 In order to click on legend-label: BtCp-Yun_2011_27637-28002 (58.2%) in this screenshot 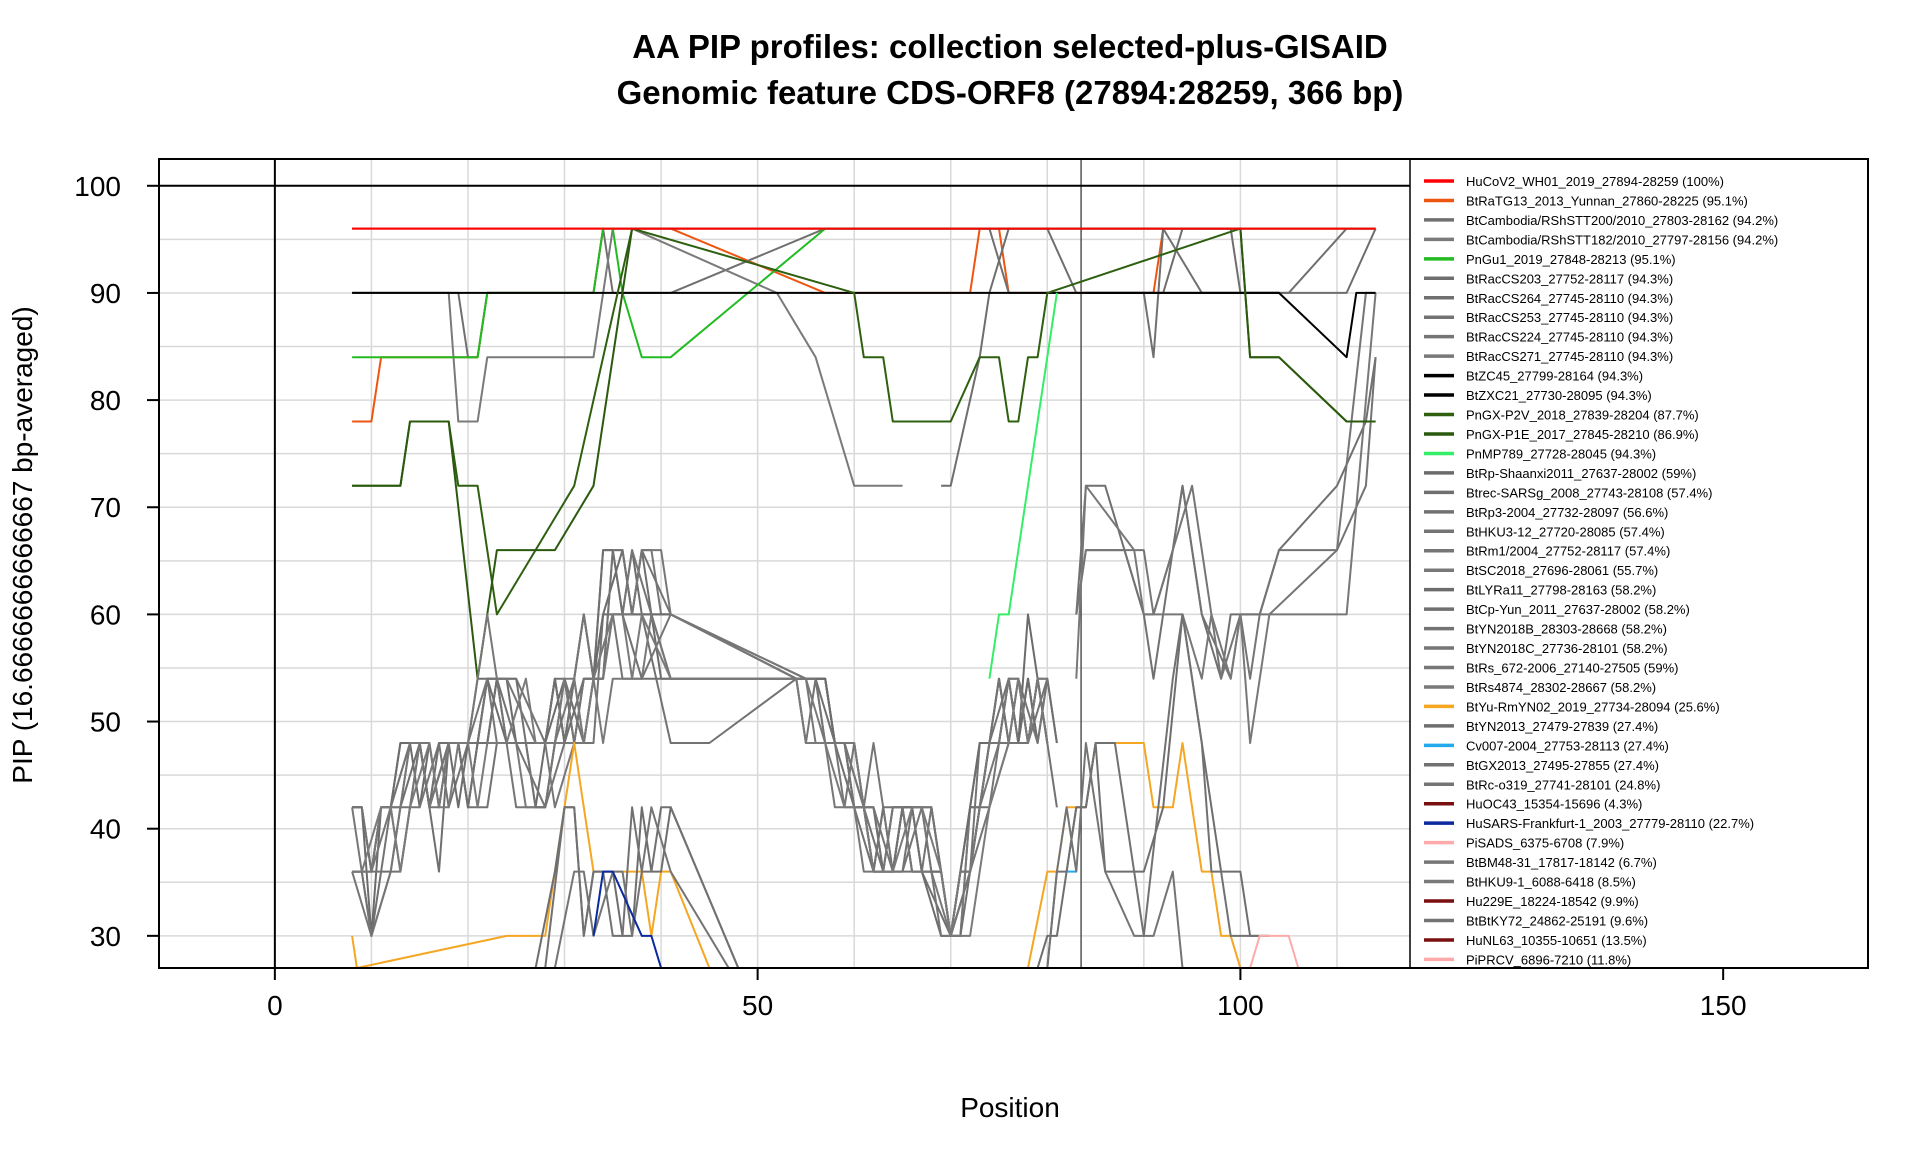, I will do `click(1578, 609)`.